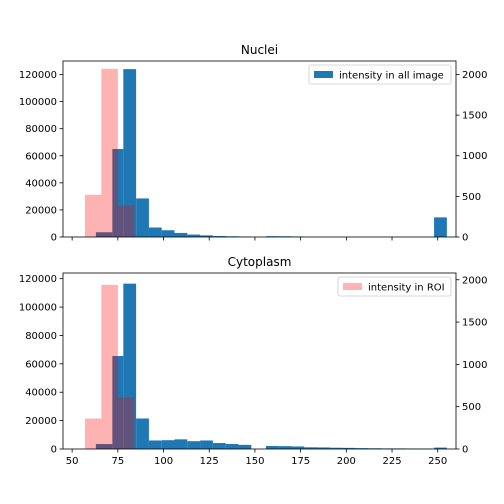  Describe the element at coordinates (346, 461) in the screenshot. I see `x-tick-label: 200` at that location.